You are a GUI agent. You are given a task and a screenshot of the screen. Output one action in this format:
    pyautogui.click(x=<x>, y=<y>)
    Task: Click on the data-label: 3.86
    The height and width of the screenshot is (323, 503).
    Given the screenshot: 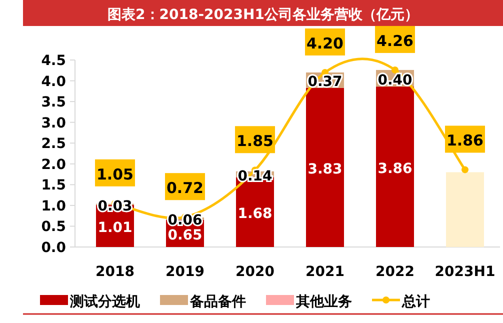 What is the action you would take?
    pyautogui.click(x=395, y=168)
    